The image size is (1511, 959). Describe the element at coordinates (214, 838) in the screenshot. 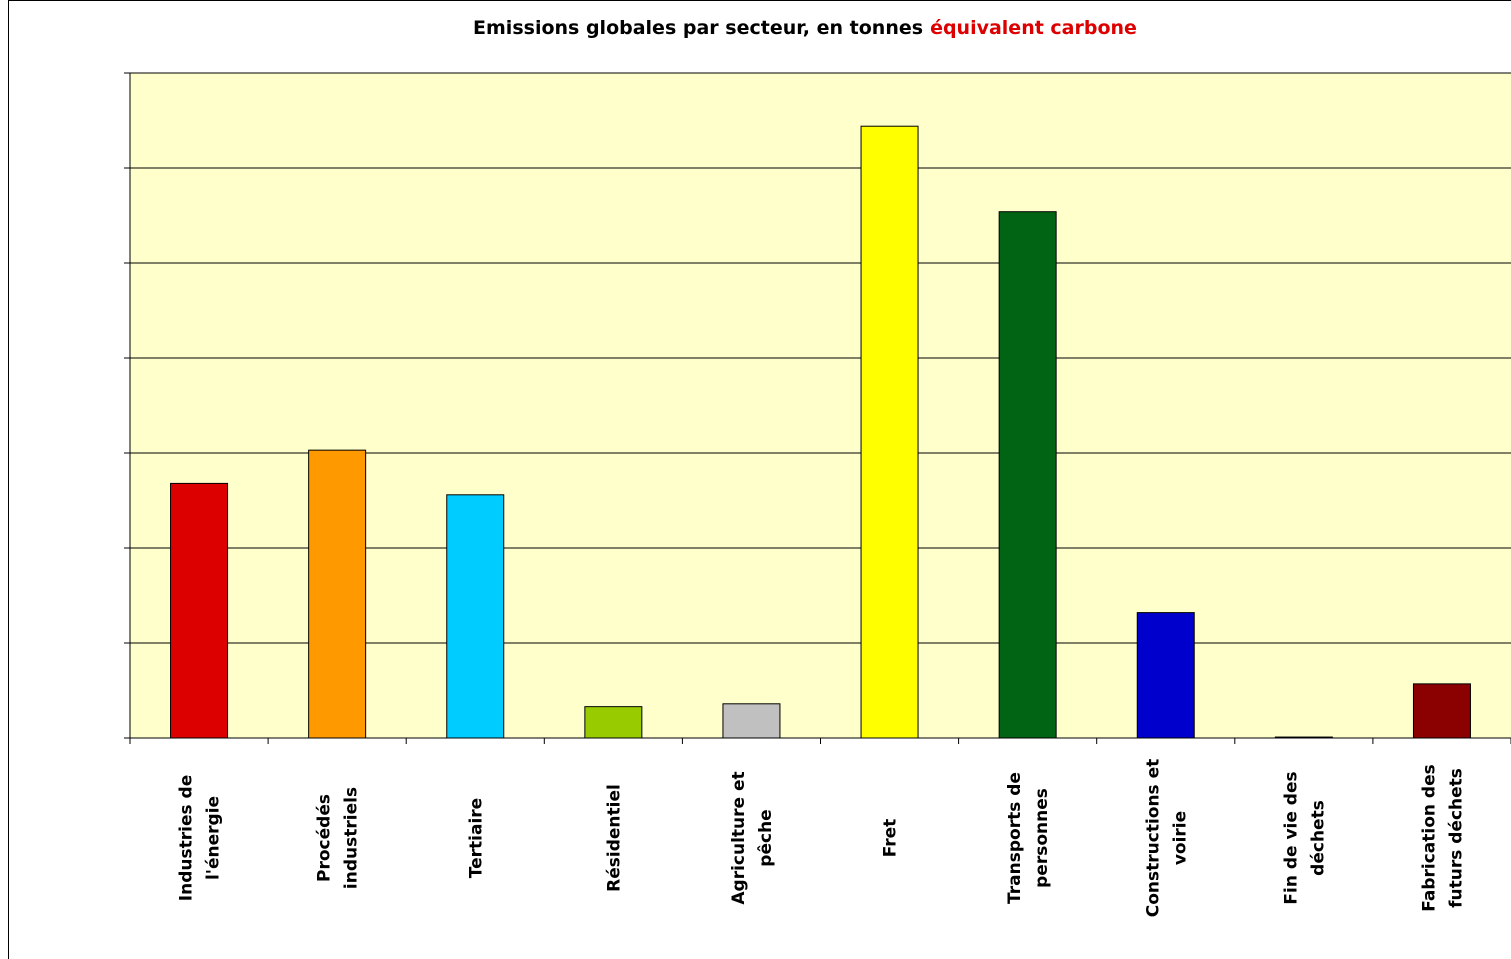

I see `x-tick-label: l'énergie` at that location.